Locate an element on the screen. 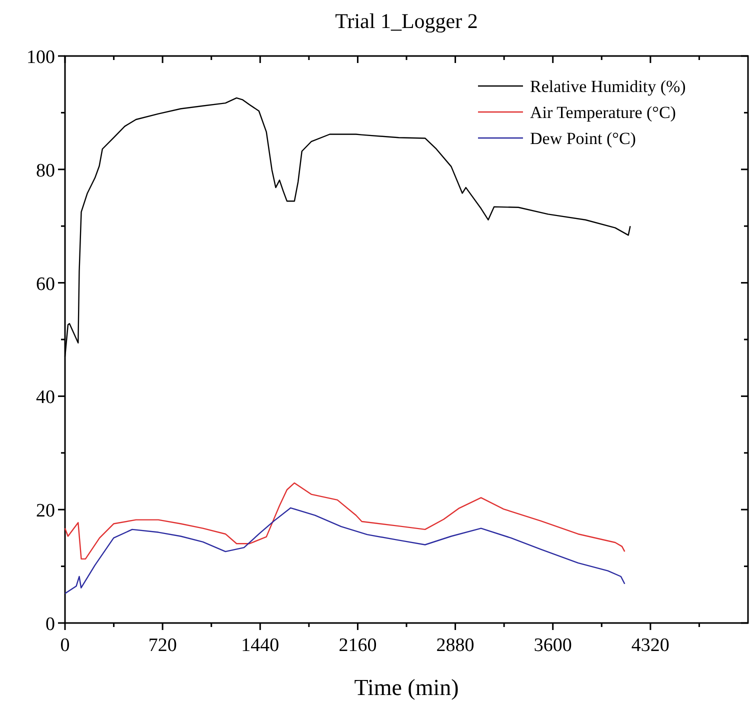 The image size is (756, 717). y-tick-label: 0 is located at coordinates (50, 624).